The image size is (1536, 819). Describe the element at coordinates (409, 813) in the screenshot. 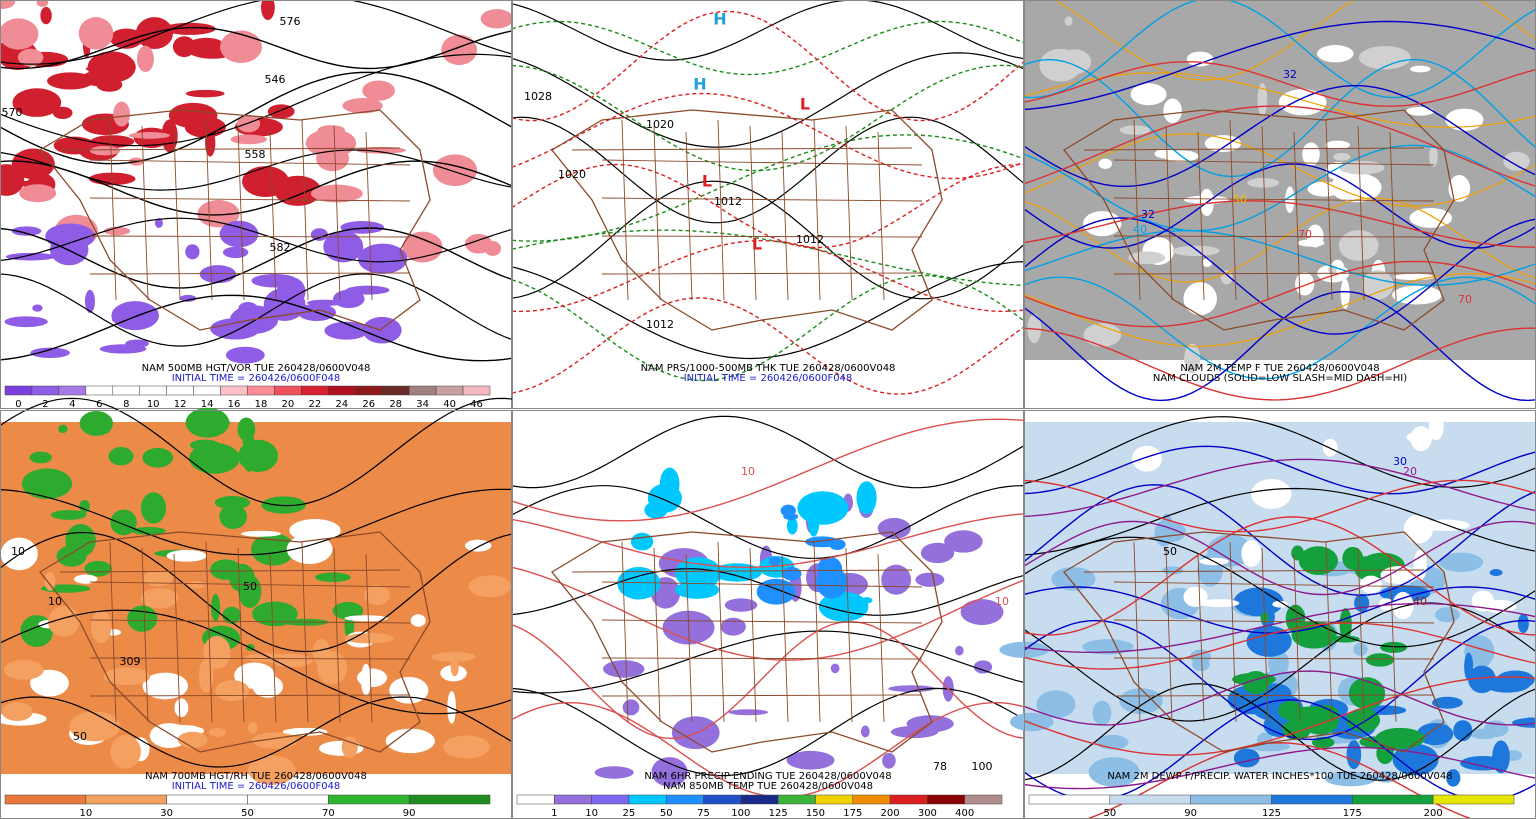

I see `colorbar-label: 90` at that location.